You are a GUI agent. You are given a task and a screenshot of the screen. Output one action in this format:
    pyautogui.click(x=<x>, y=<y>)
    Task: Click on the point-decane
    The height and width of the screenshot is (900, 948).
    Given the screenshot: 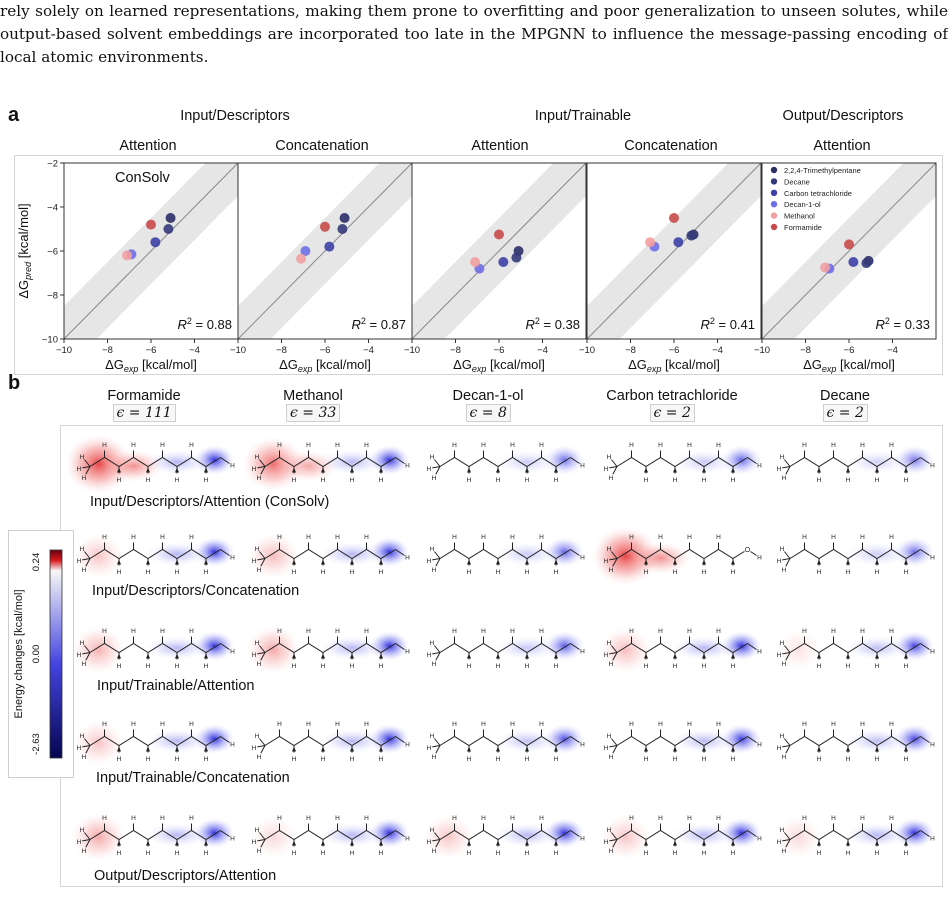 What is the action you would take?
    pyautogui.click(x=516, y=257)
    